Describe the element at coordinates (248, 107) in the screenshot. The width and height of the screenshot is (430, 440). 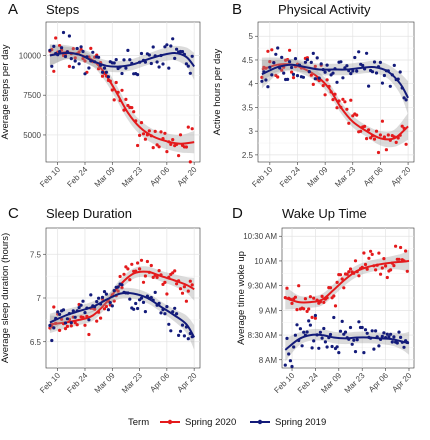
I see `y-tick-label: 3.5` at that location.